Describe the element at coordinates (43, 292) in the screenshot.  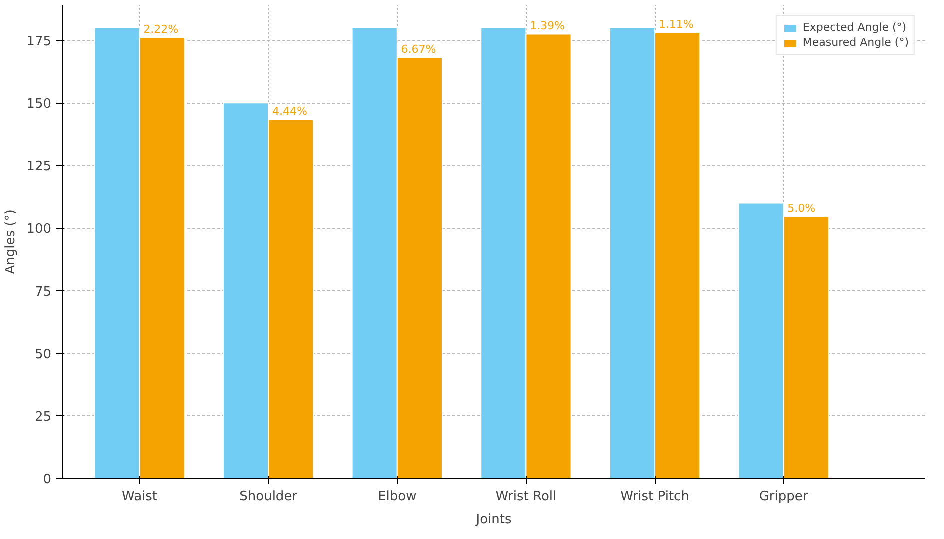
I see `y-tick-label: 75` at that location.